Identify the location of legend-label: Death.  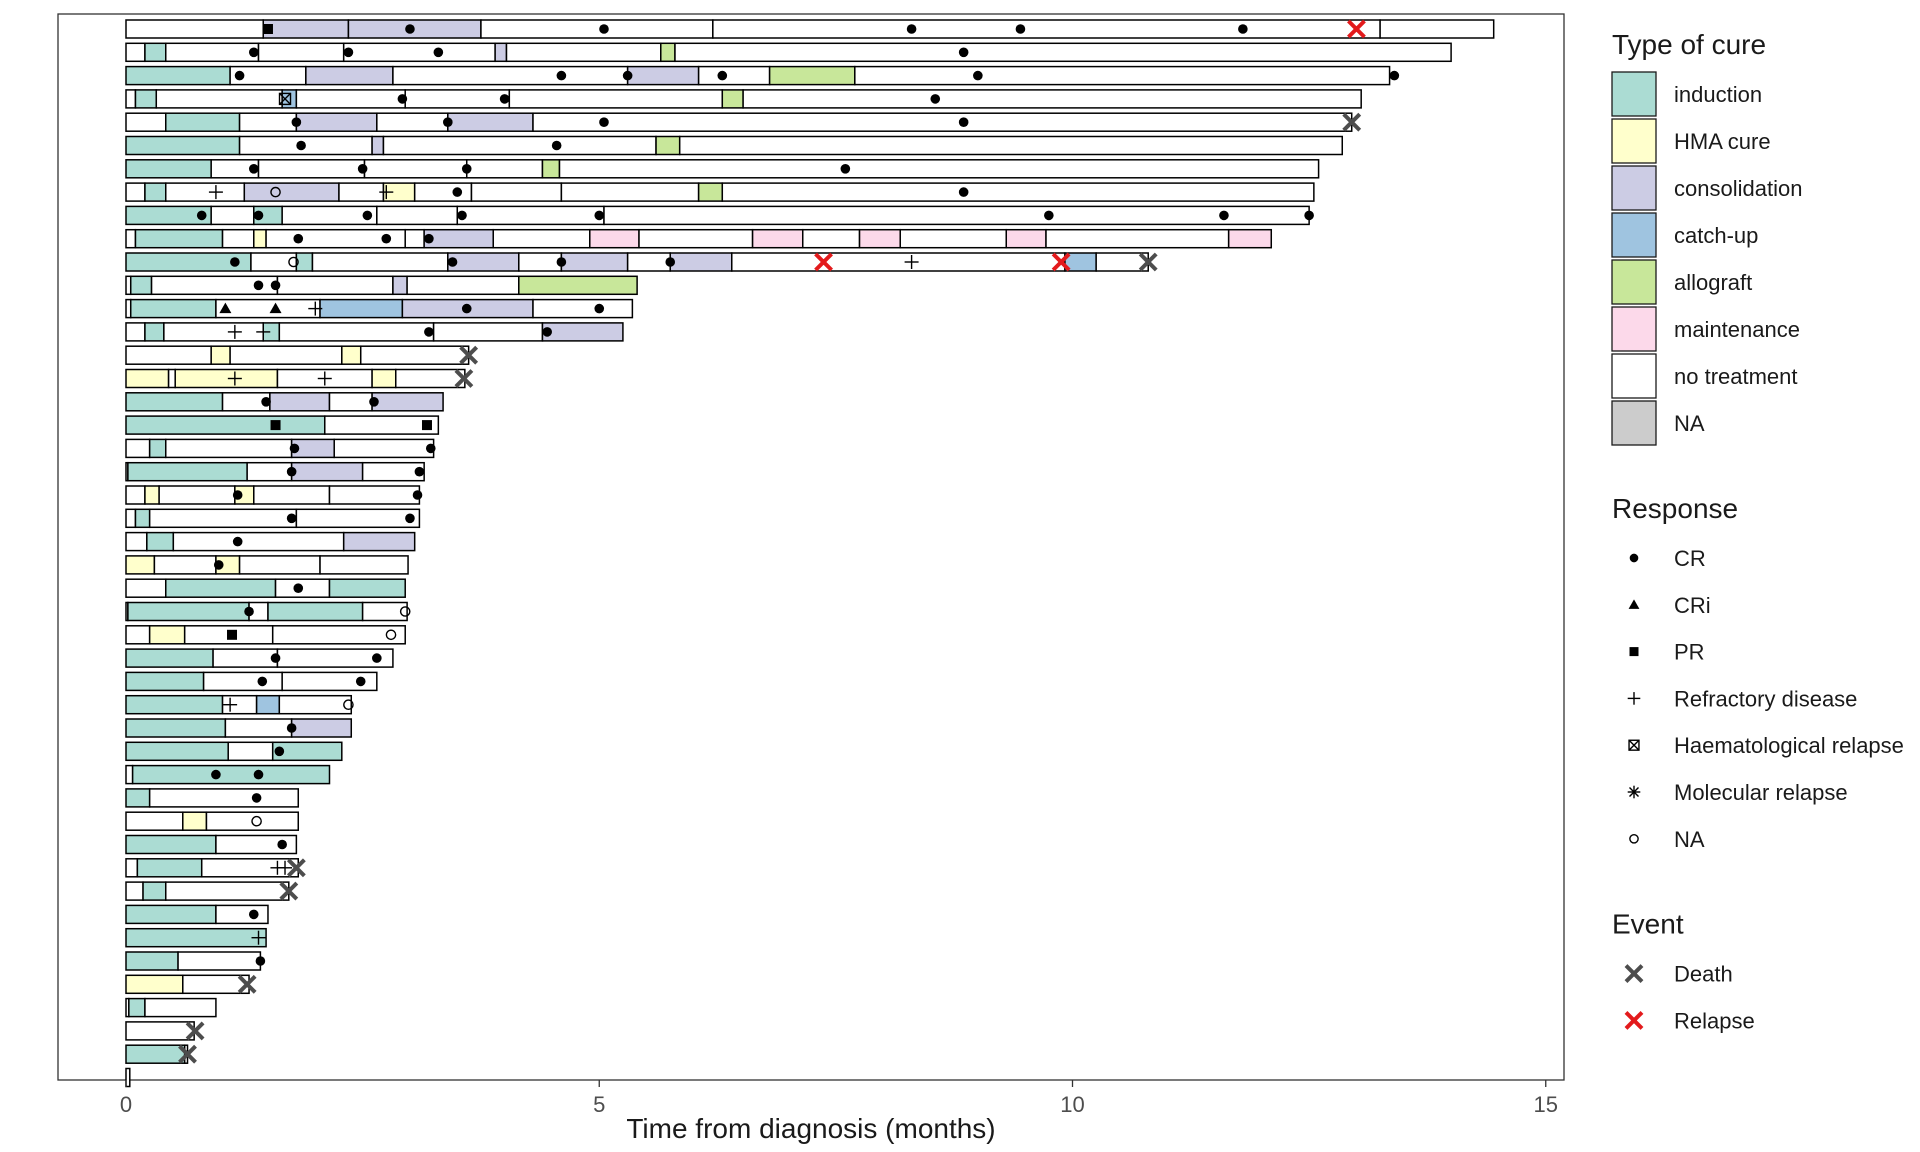
(1703, 974).